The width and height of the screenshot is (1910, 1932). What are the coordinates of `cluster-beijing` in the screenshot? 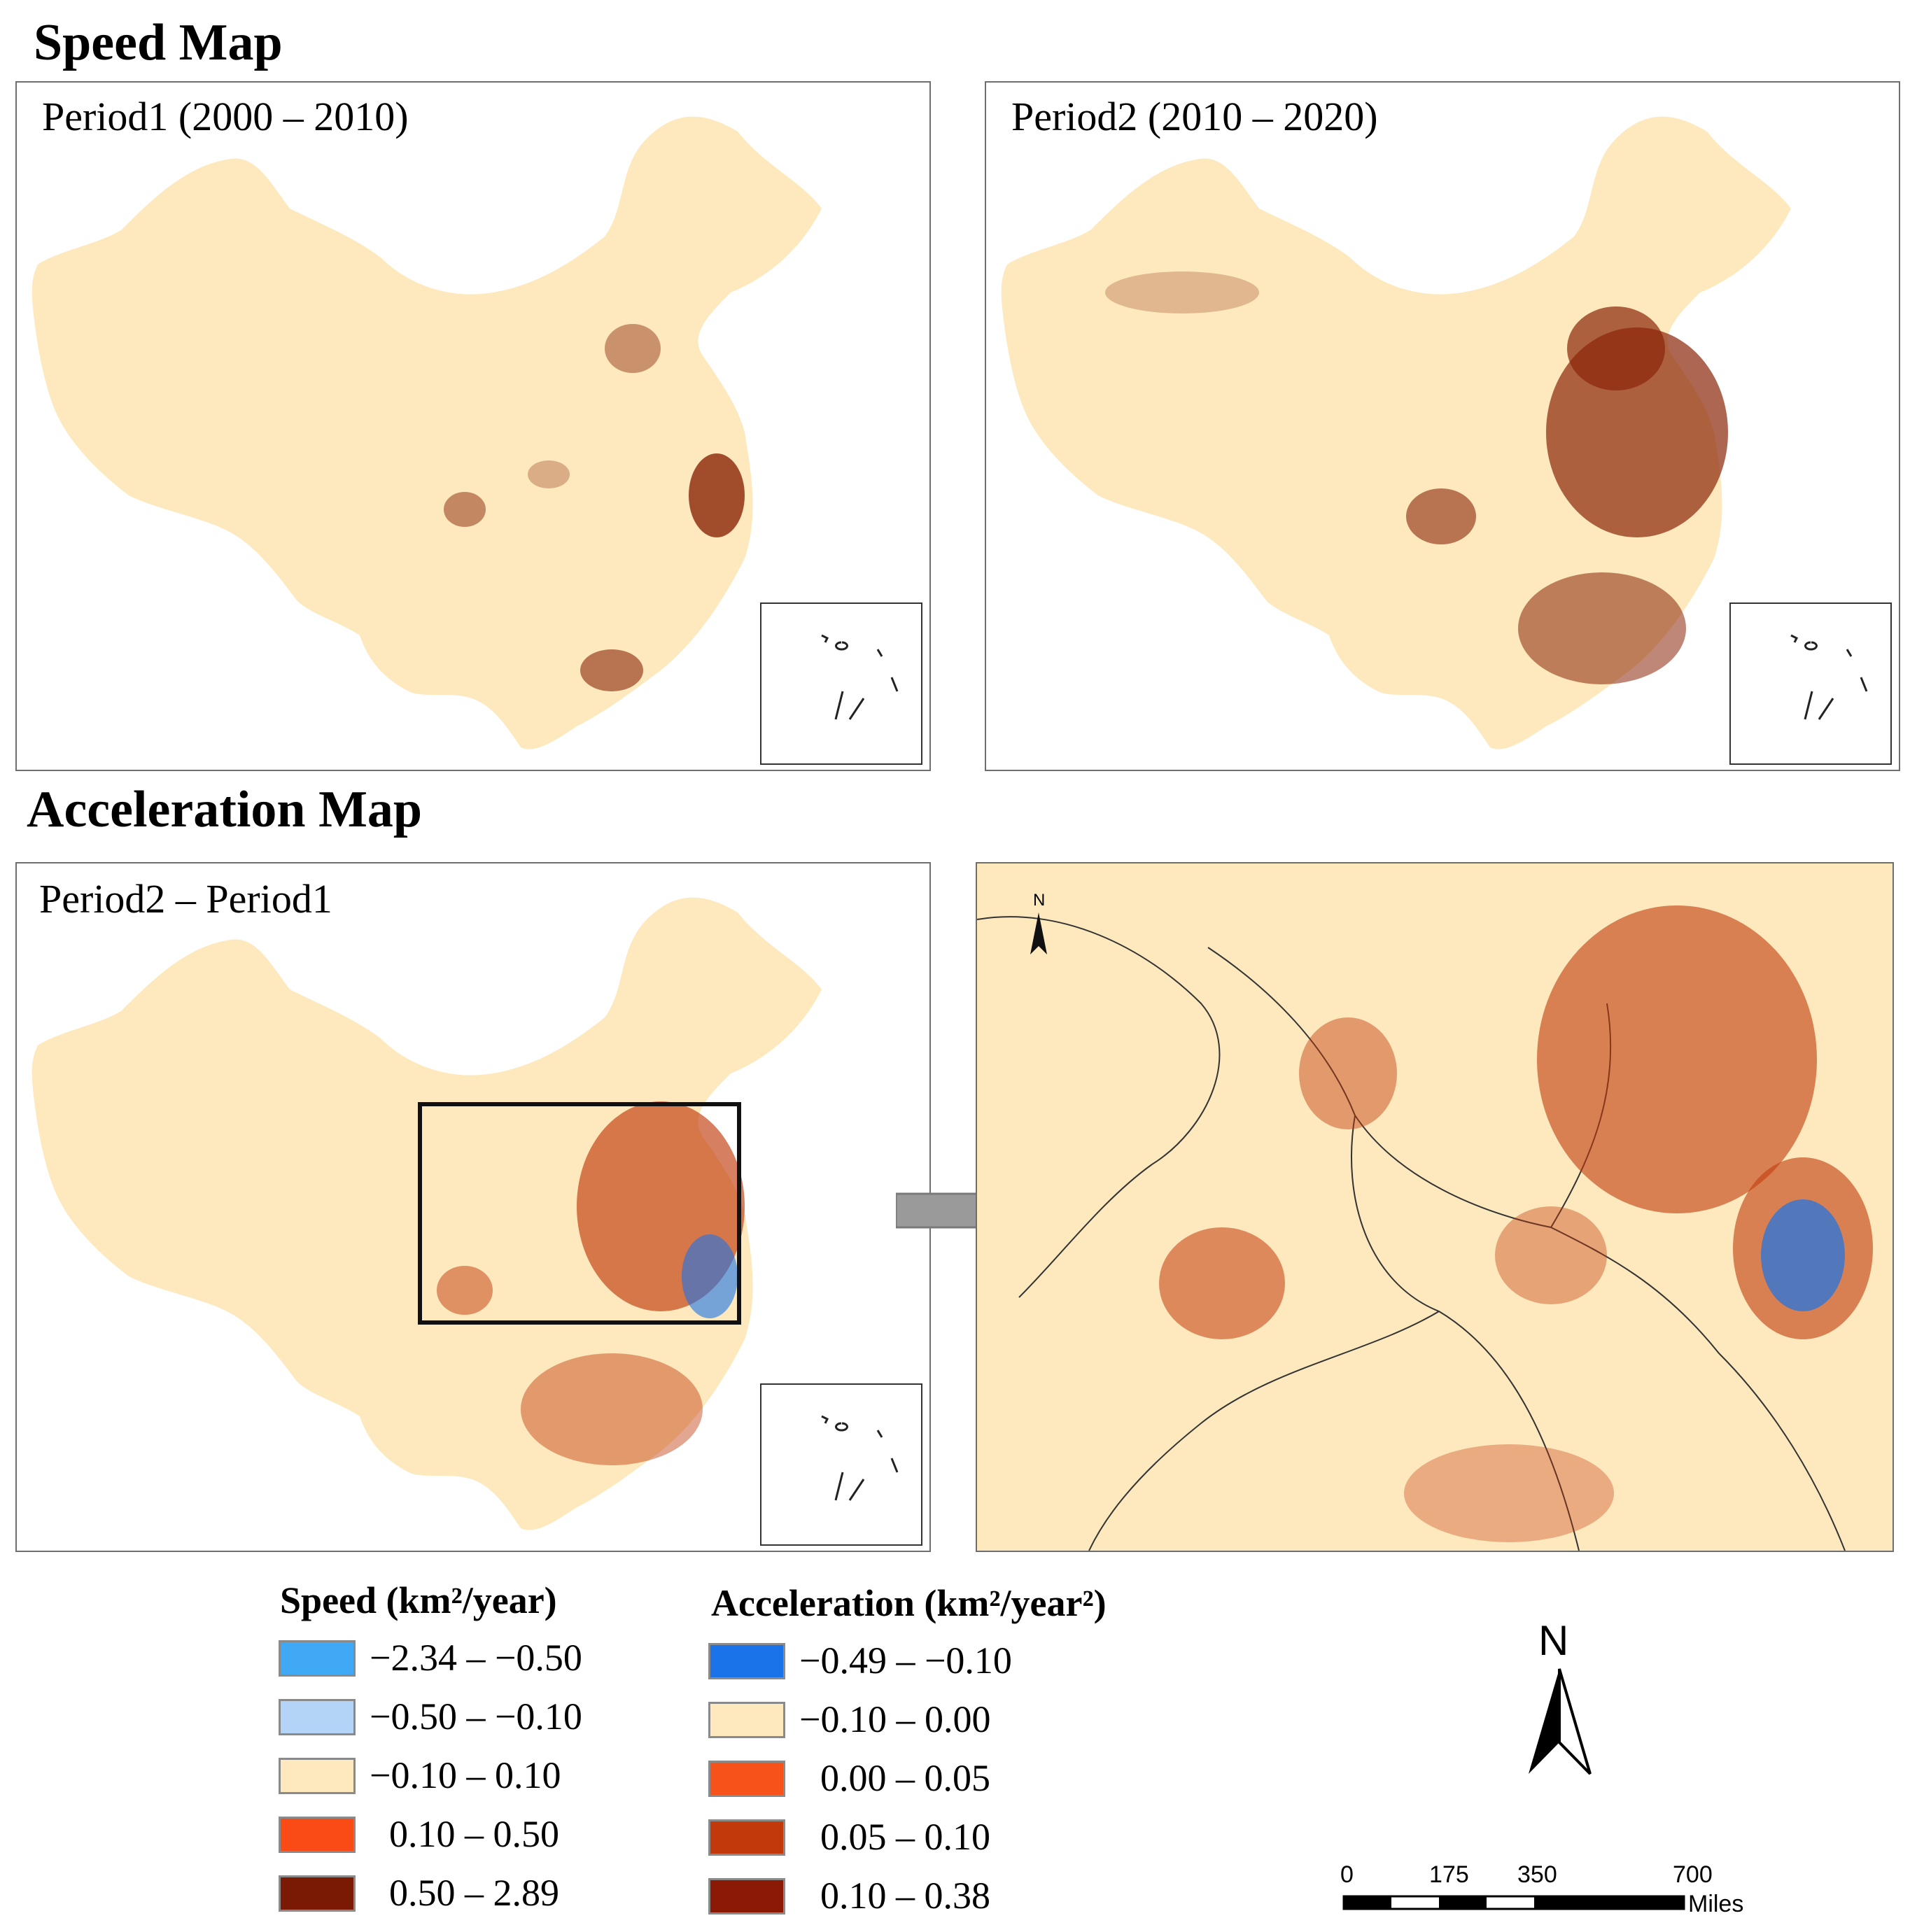 It's located at (633, 349).